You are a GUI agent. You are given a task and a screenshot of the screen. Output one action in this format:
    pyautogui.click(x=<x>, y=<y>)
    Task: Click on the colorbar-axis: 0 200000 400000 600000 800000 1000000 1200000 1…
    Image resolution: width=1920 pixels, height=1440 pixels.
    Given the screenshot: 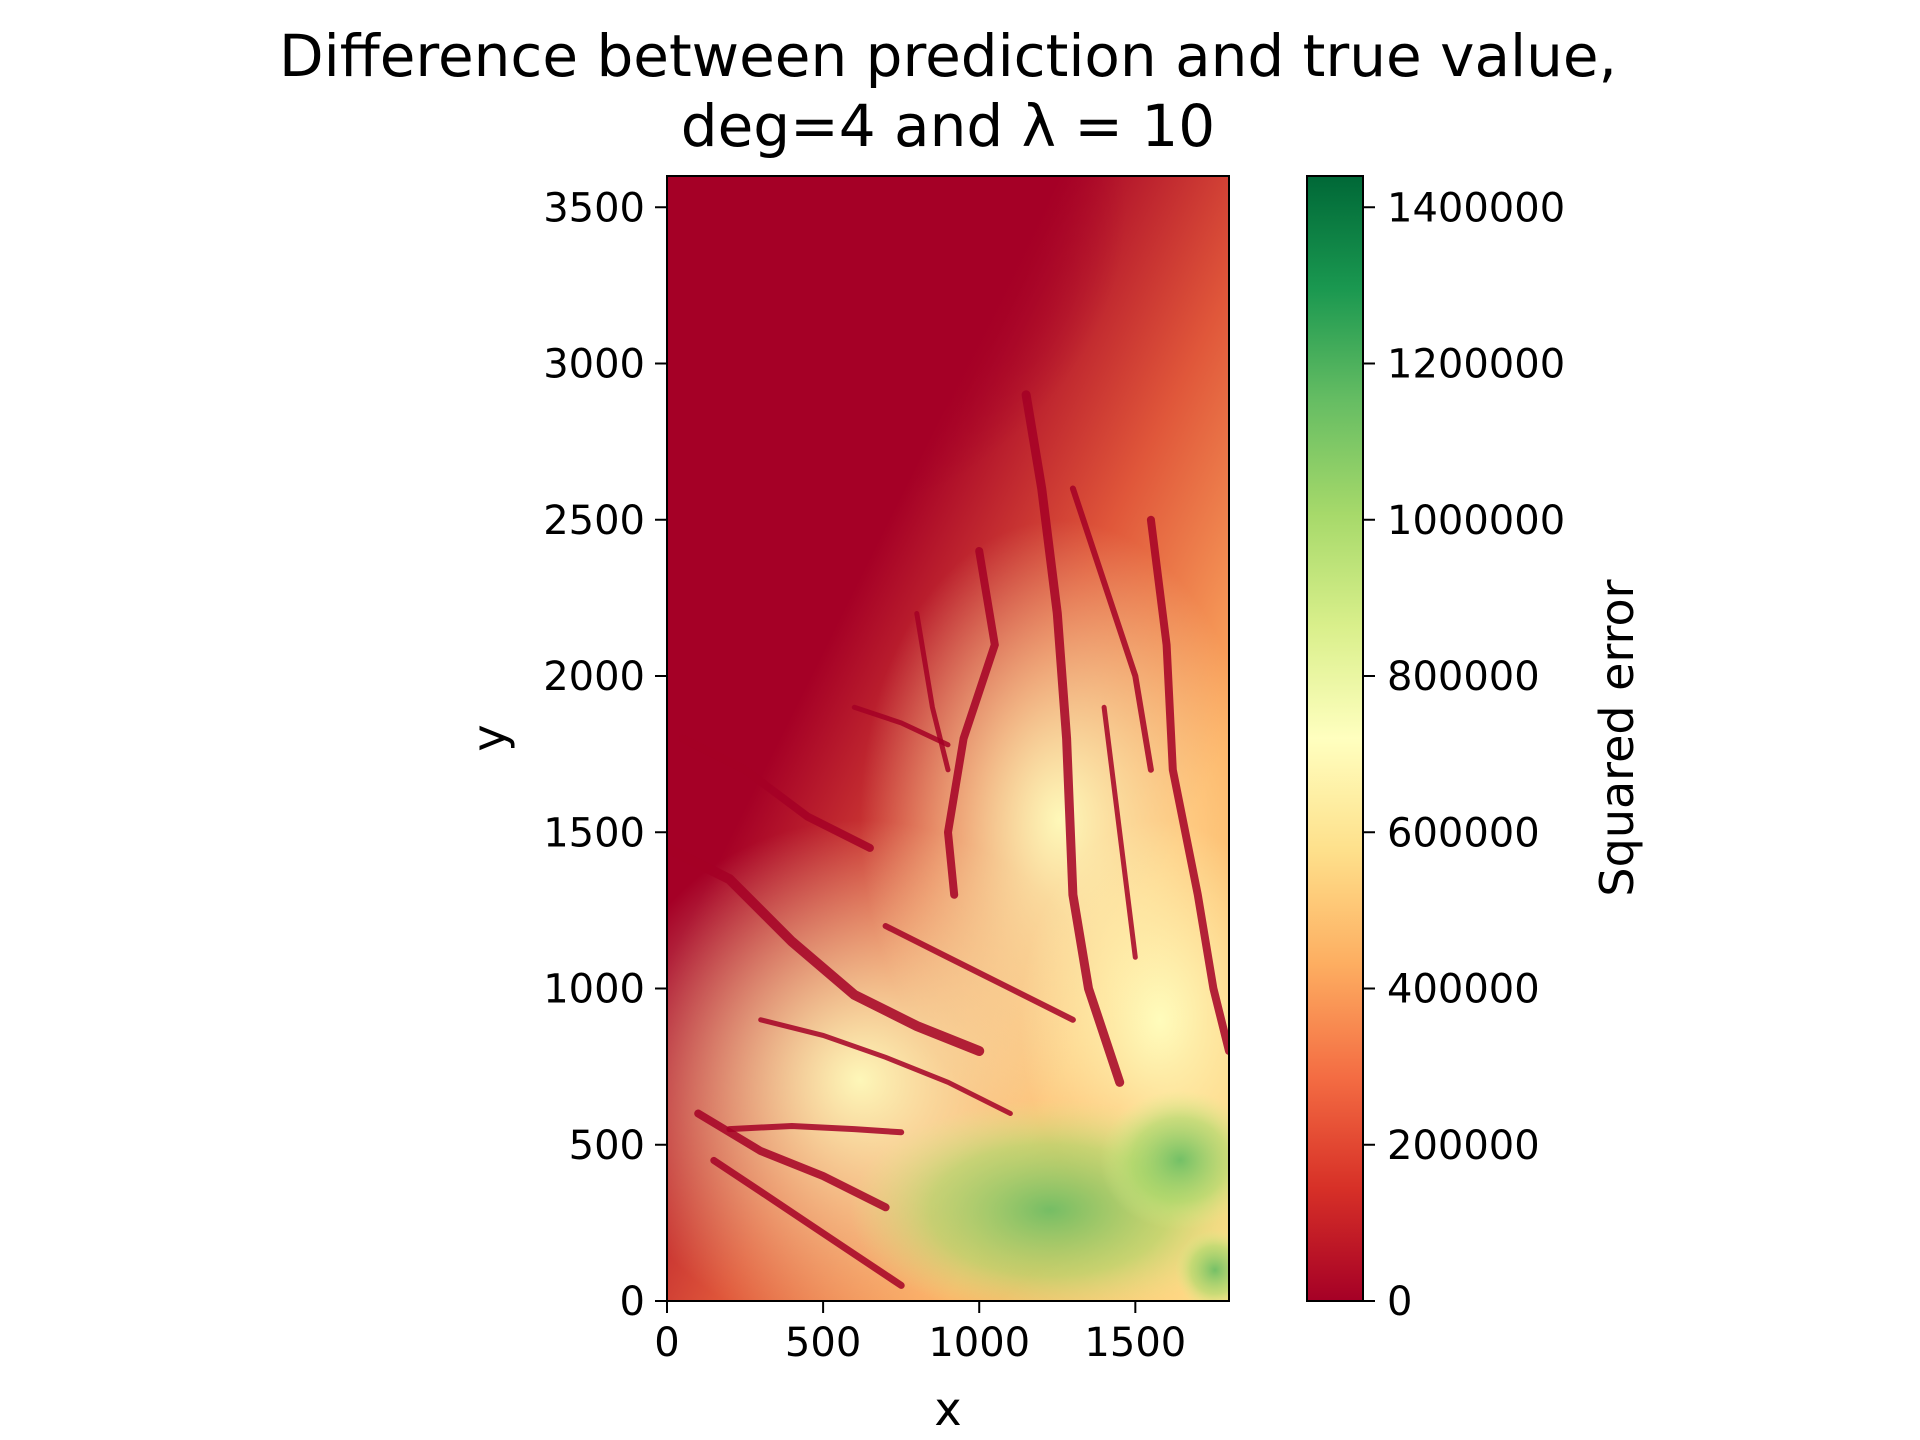 What is the action you would take?
    pyautogui.click(x=1464, y=755)
    